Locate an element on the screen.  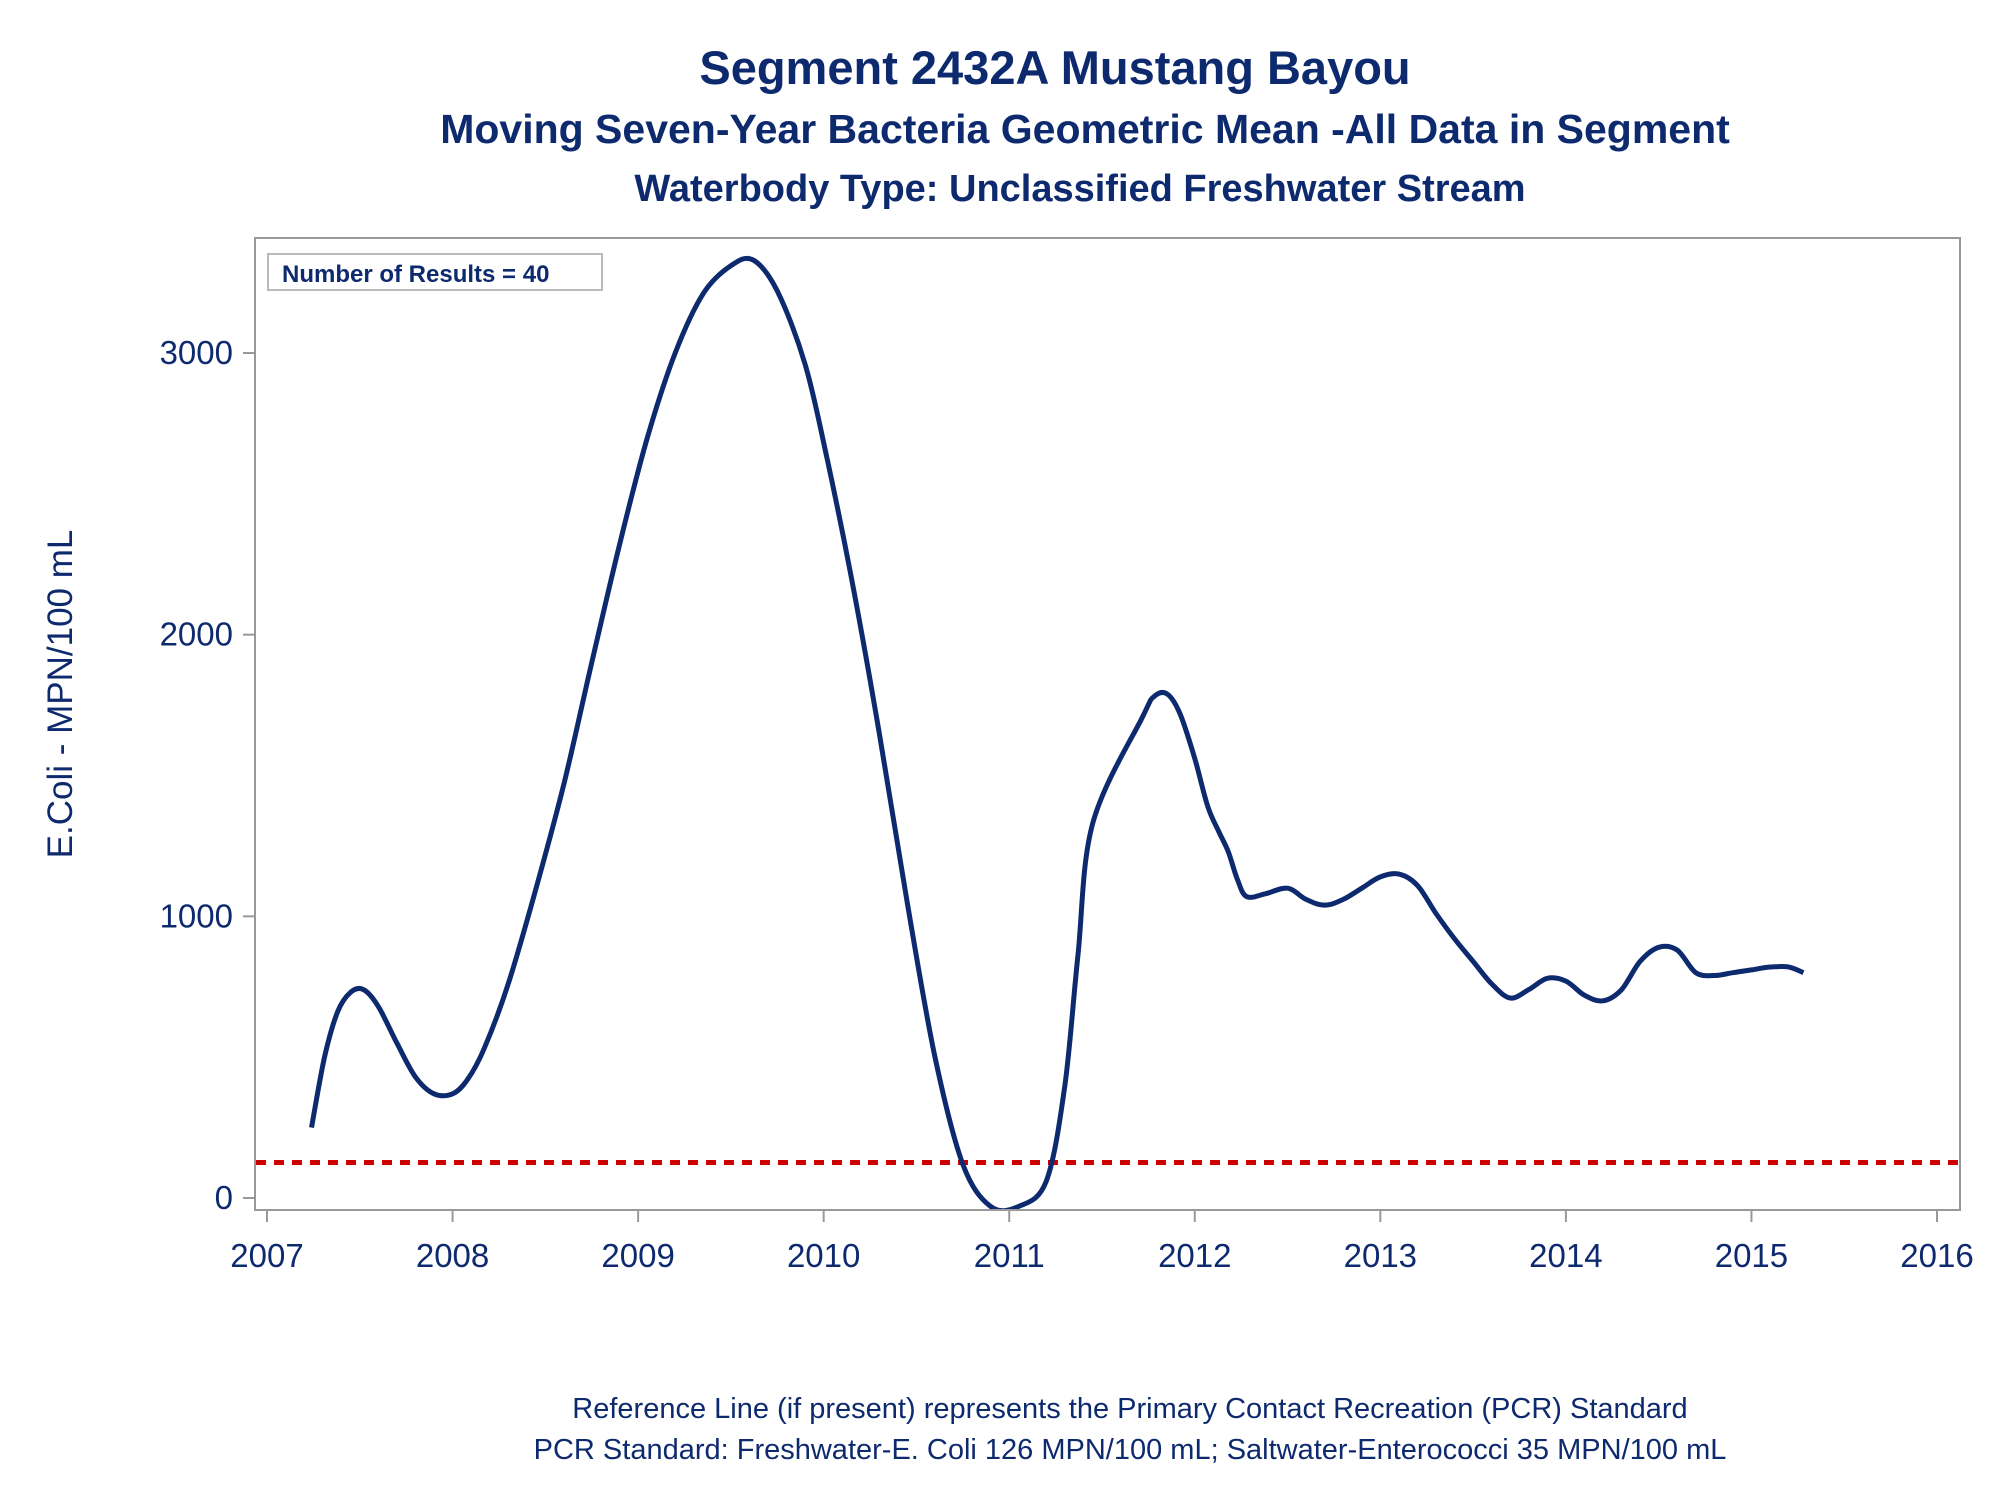
x-tick-label: 2008 is located at coordinates (452, 1255).